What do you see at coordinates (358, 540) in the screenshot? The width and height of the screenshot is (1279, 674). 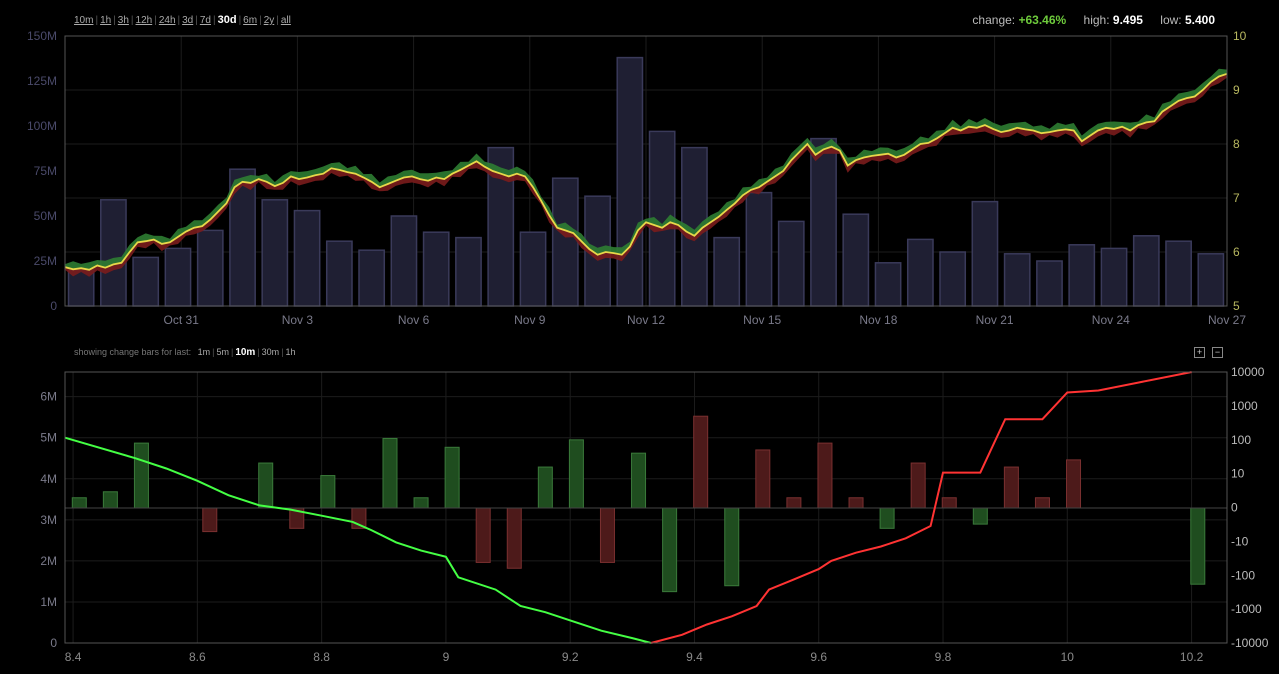 I see `bid-depth-line` at bounding box center [358, 540].